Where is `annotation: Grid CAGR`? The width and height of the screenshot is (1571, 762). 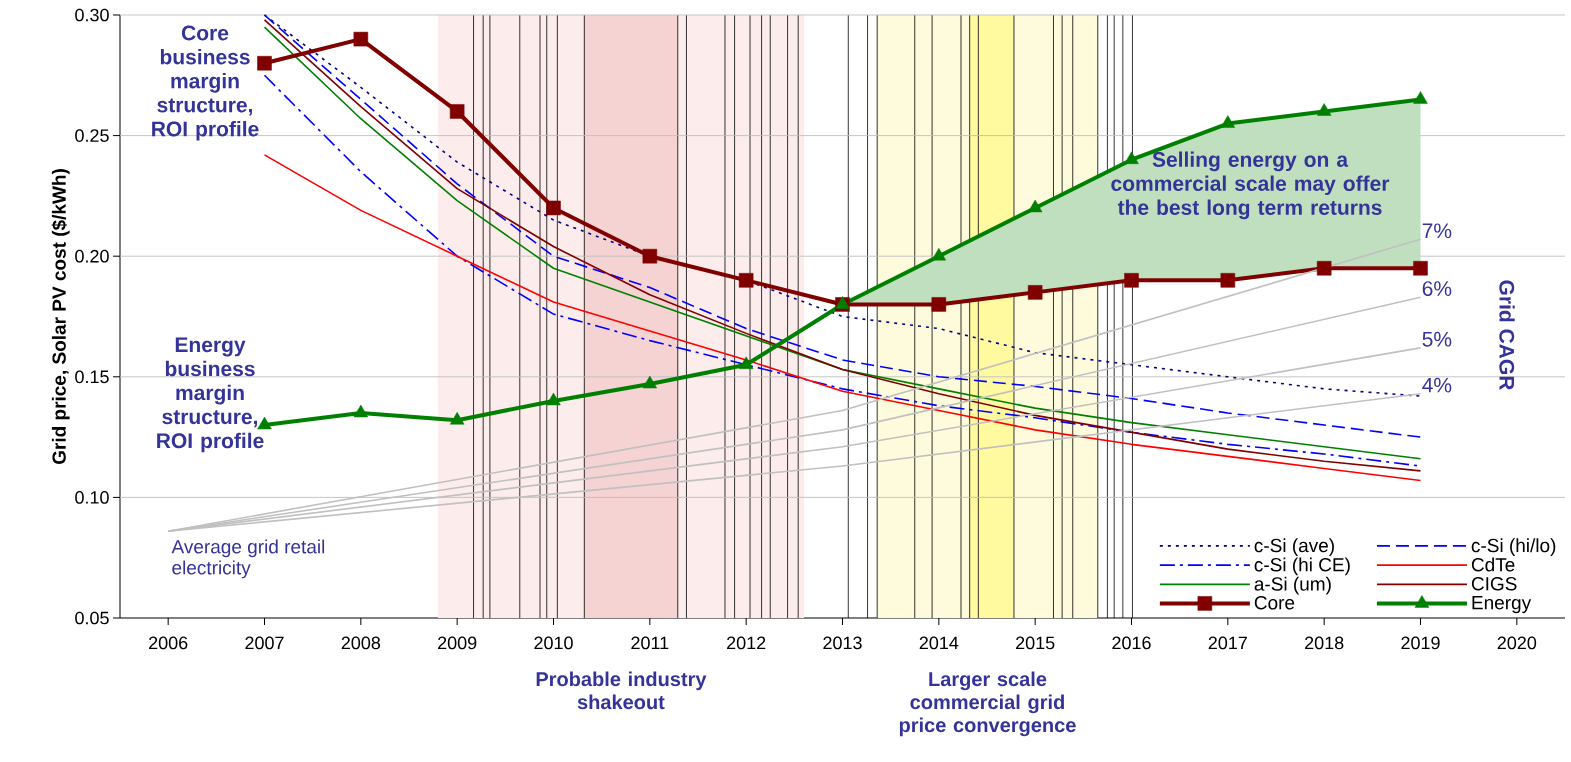 annotation: Grid CAGR is located at coordinates (1507, 335).